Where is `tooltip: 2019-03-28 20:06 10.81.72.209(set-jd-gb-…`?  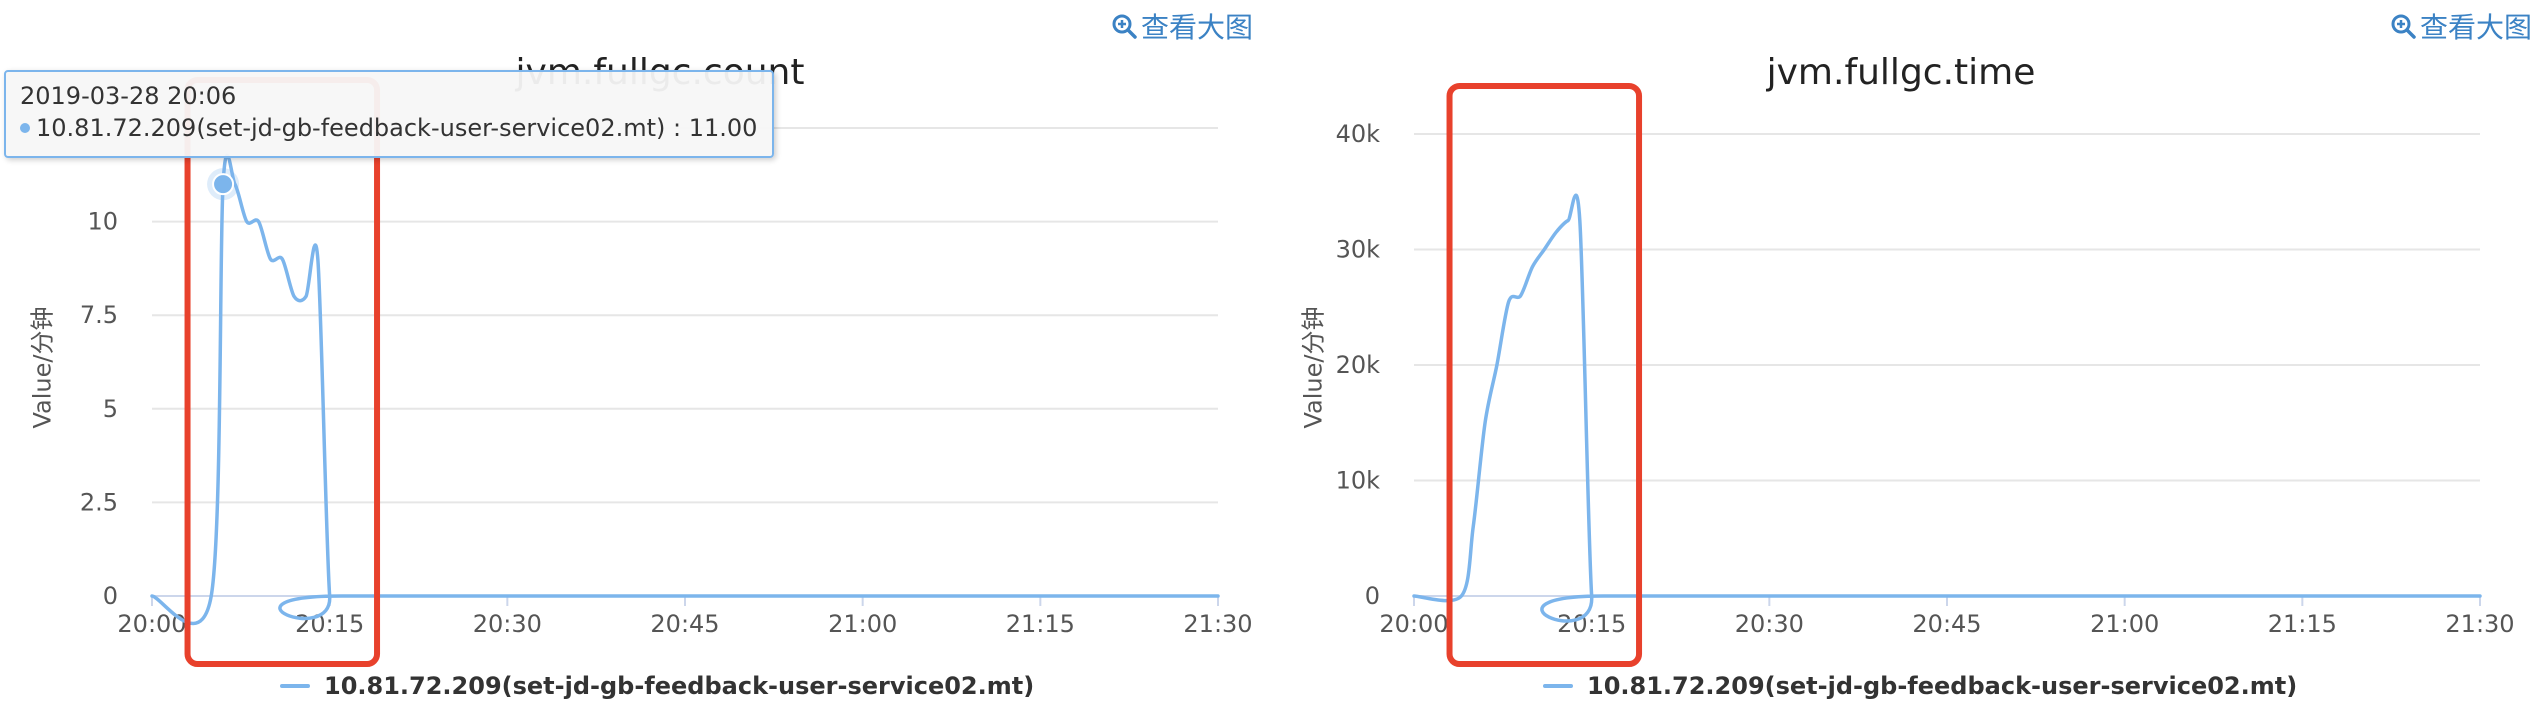 tooltip: 2019-03-28 20:06 10.81.72.209(set-jd-gb-… is located at coordinates (389, 114).